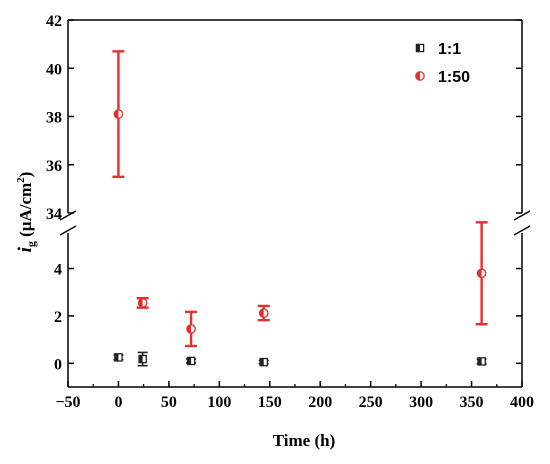  I want to click on x-tick-label: 250, so click(371, 402).